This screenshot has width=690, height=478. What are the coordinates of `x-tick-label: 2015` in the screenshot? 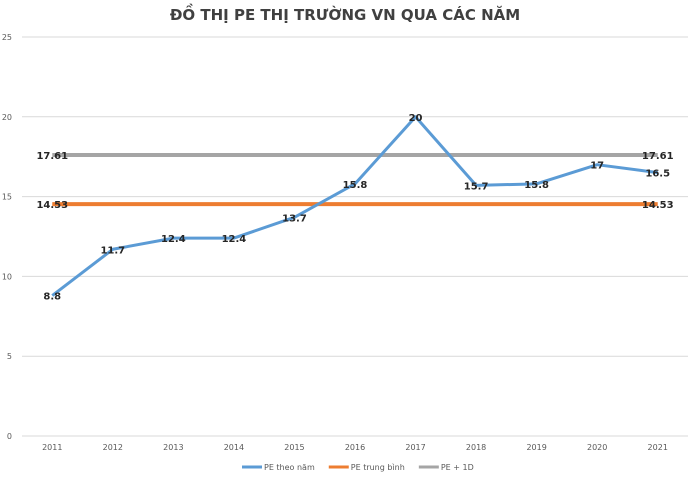 It's located at (294, 447).